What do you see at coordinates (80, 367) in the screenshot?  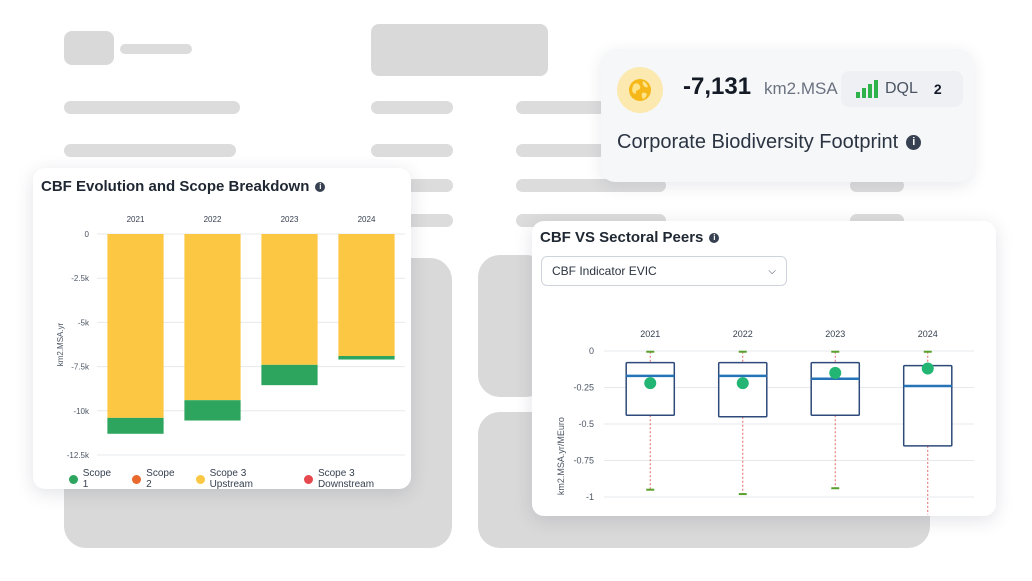 I see `y-tick-label: -7.5k` at bounding box center [80, 367].